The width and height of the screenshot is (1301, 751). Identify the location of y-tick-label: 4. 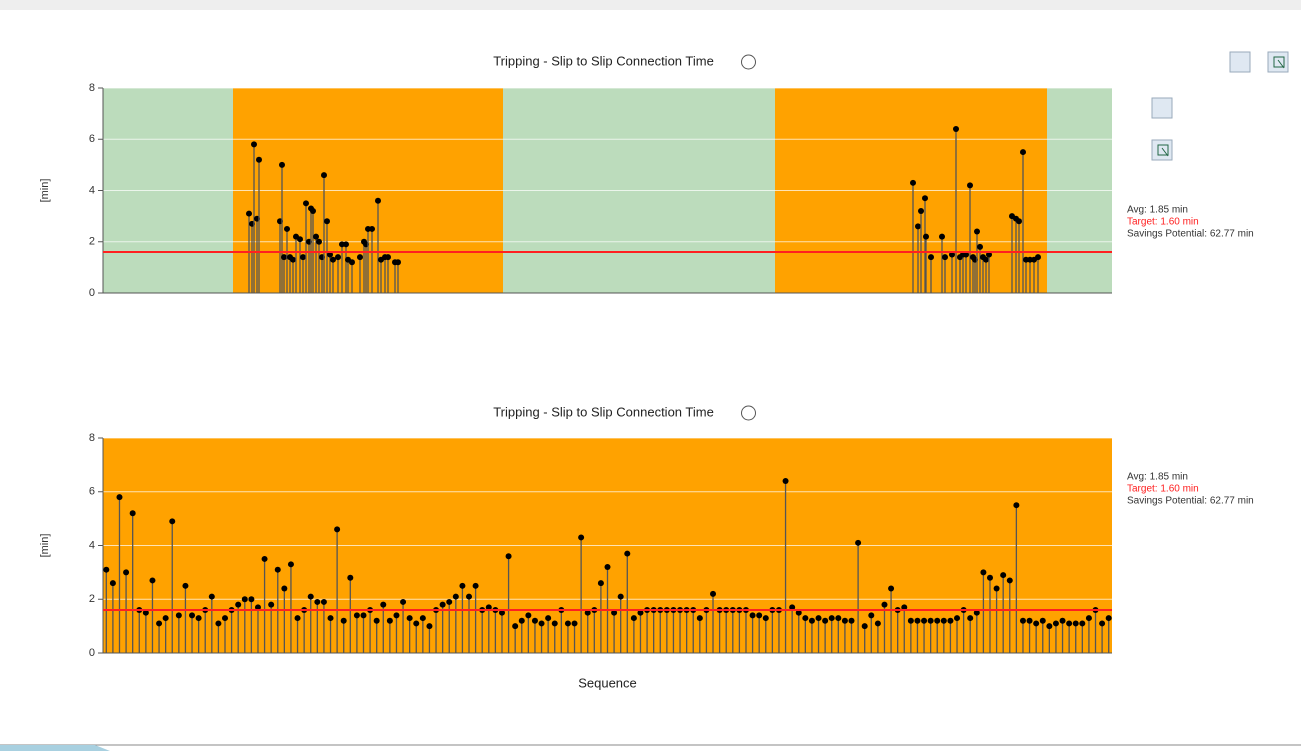
(92, 545).